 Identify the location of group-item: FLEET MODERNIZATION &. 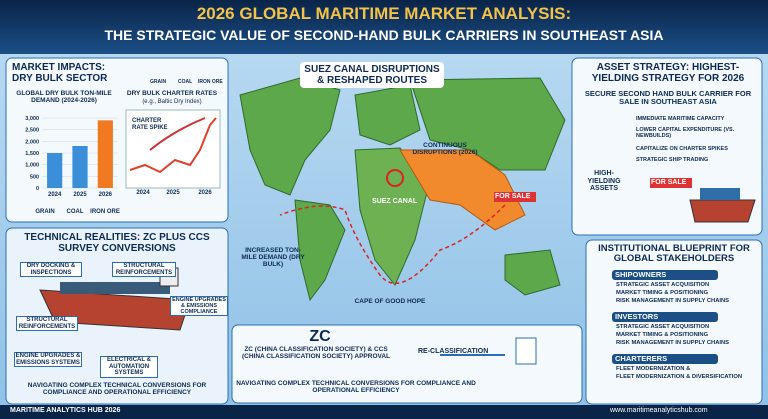
(653, 369).